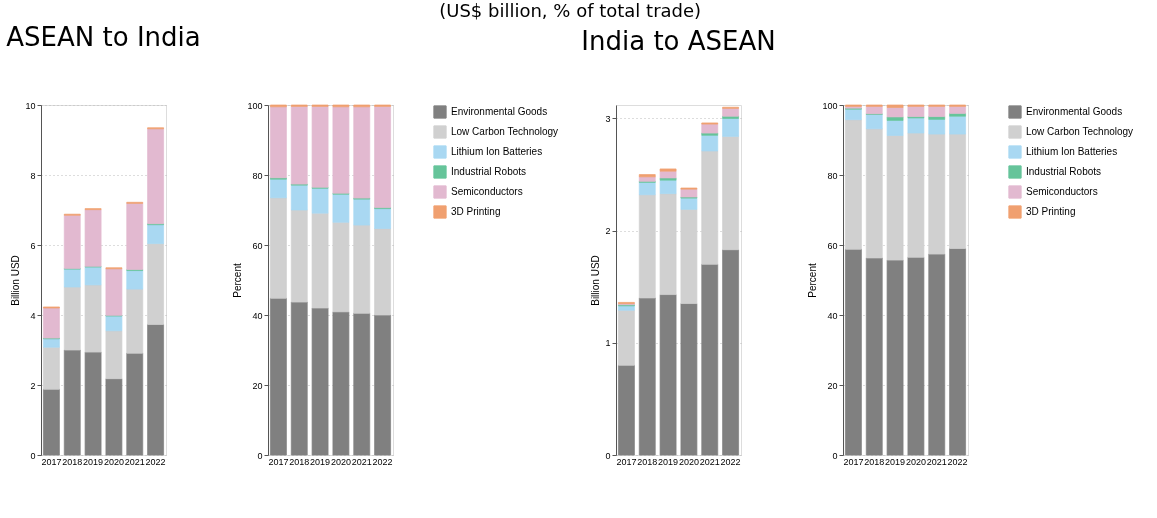 This screenshot has height=518, width=1157. I want to click on y-tick-label: 6, so click(33, 245).